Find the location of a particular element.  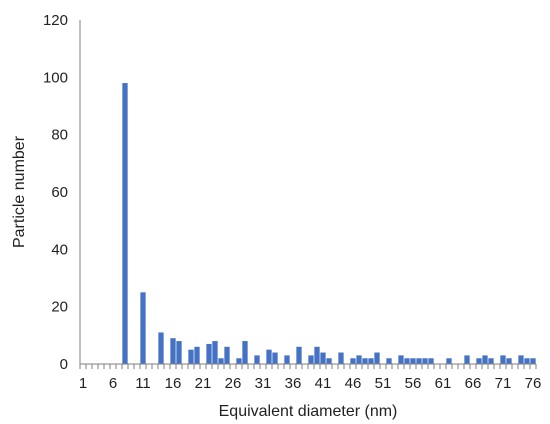

x-tick-label: 56 is located at coordinates (413, 383).